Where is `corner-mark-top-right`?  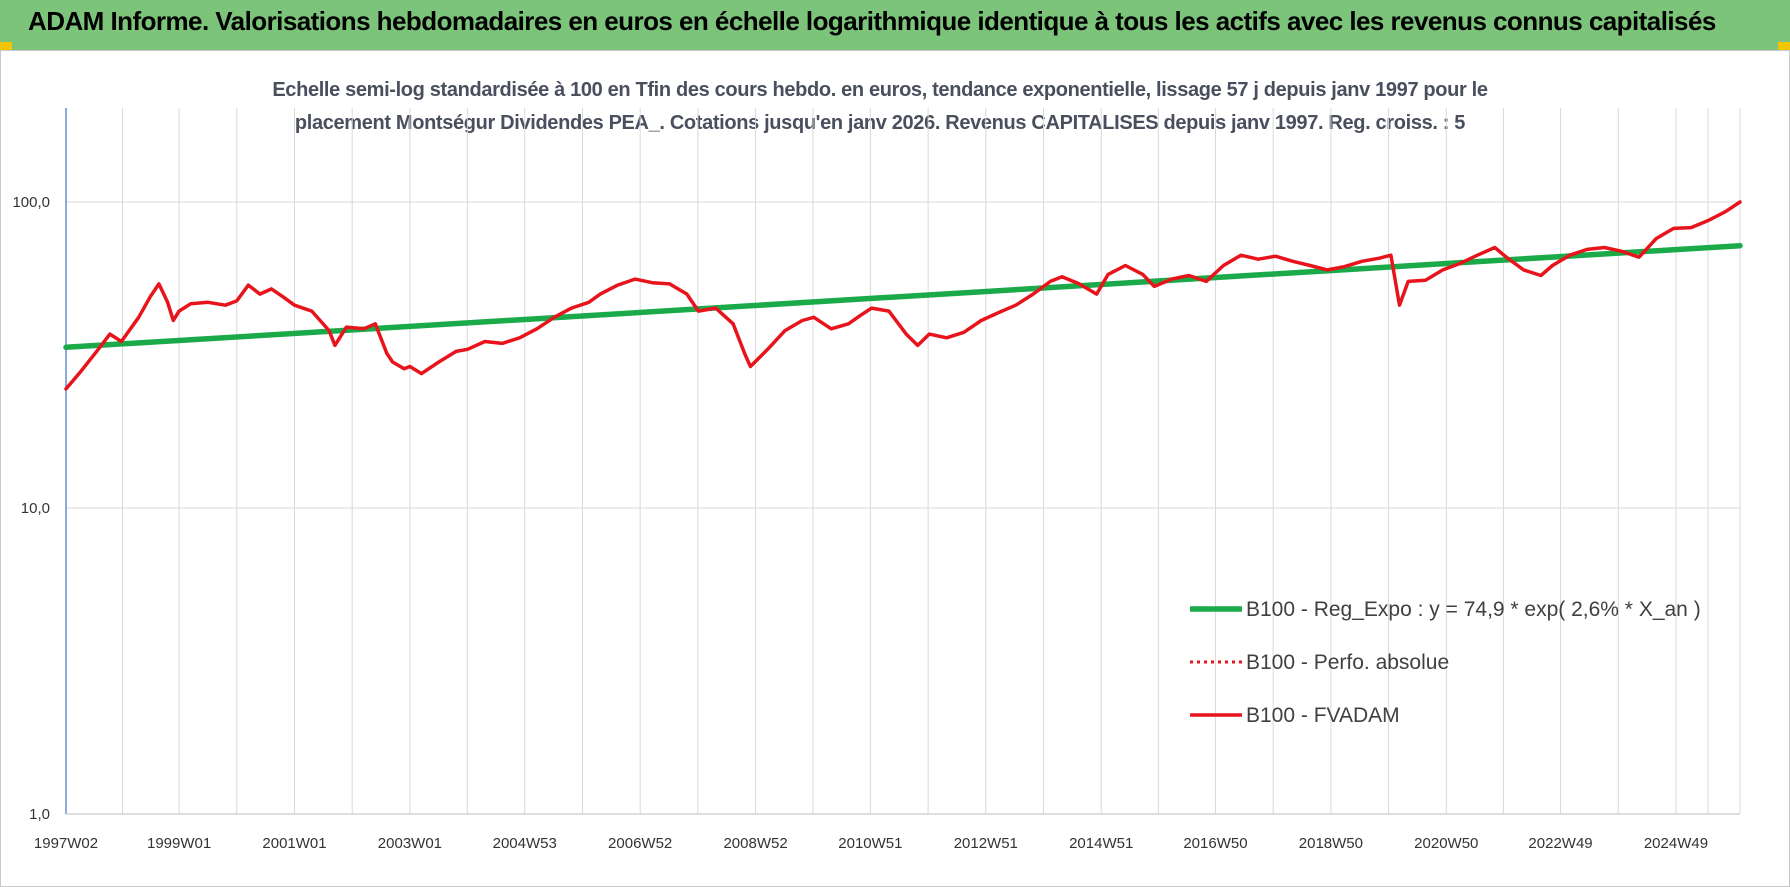
corner-mark-top-right is located at coordinates (1784, 47).